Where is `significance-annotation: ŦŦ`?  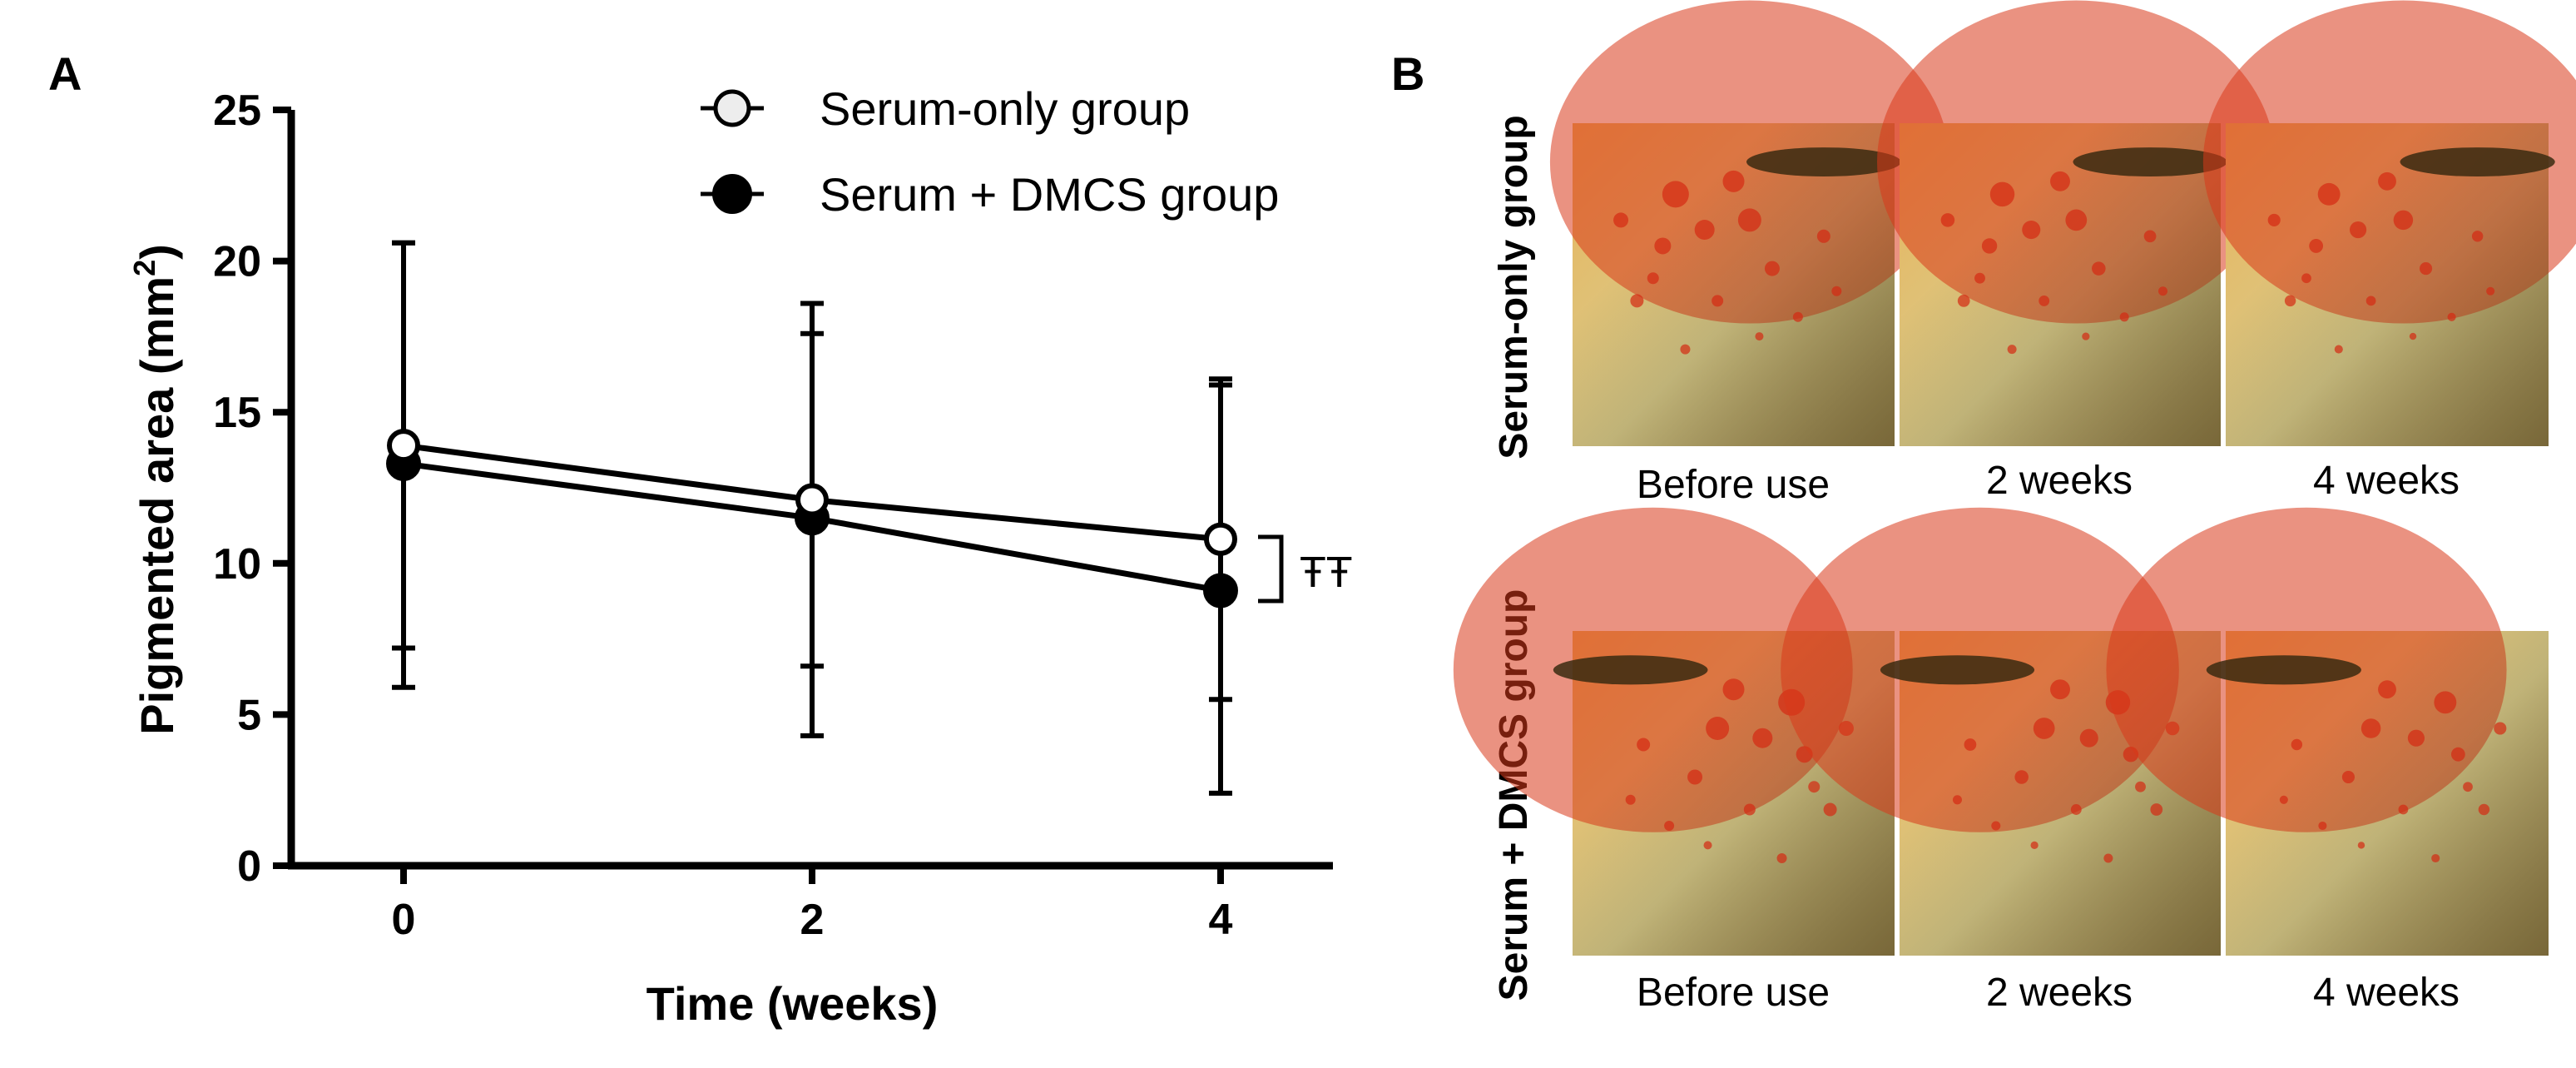 significance-annotation: ŦŦ is located at coordinates (1327, 573).